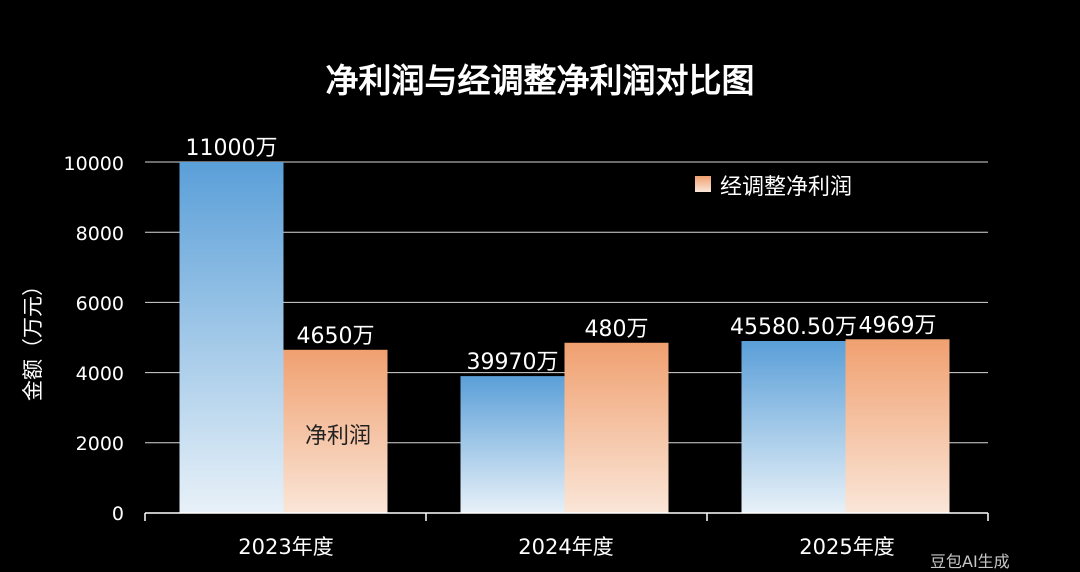  I want to click on y-tick-label: 2000, so click(100, 444).